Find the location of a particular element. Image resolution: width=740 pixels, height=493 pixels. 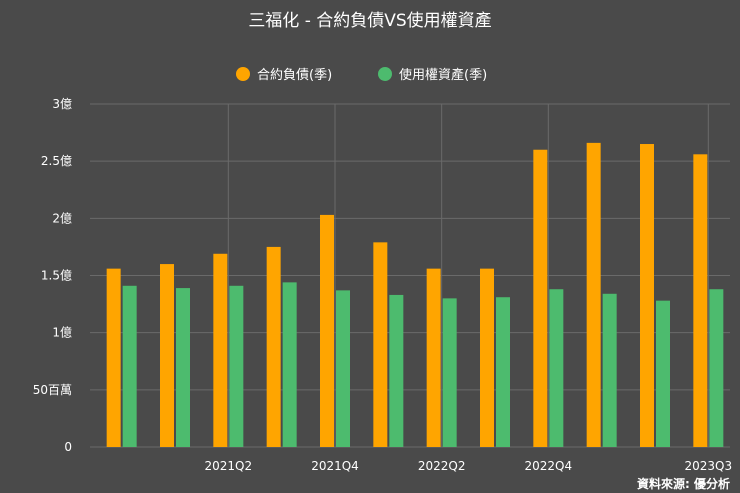

legend-label: 使用權資產(季) is located at coordinates (443, 75).